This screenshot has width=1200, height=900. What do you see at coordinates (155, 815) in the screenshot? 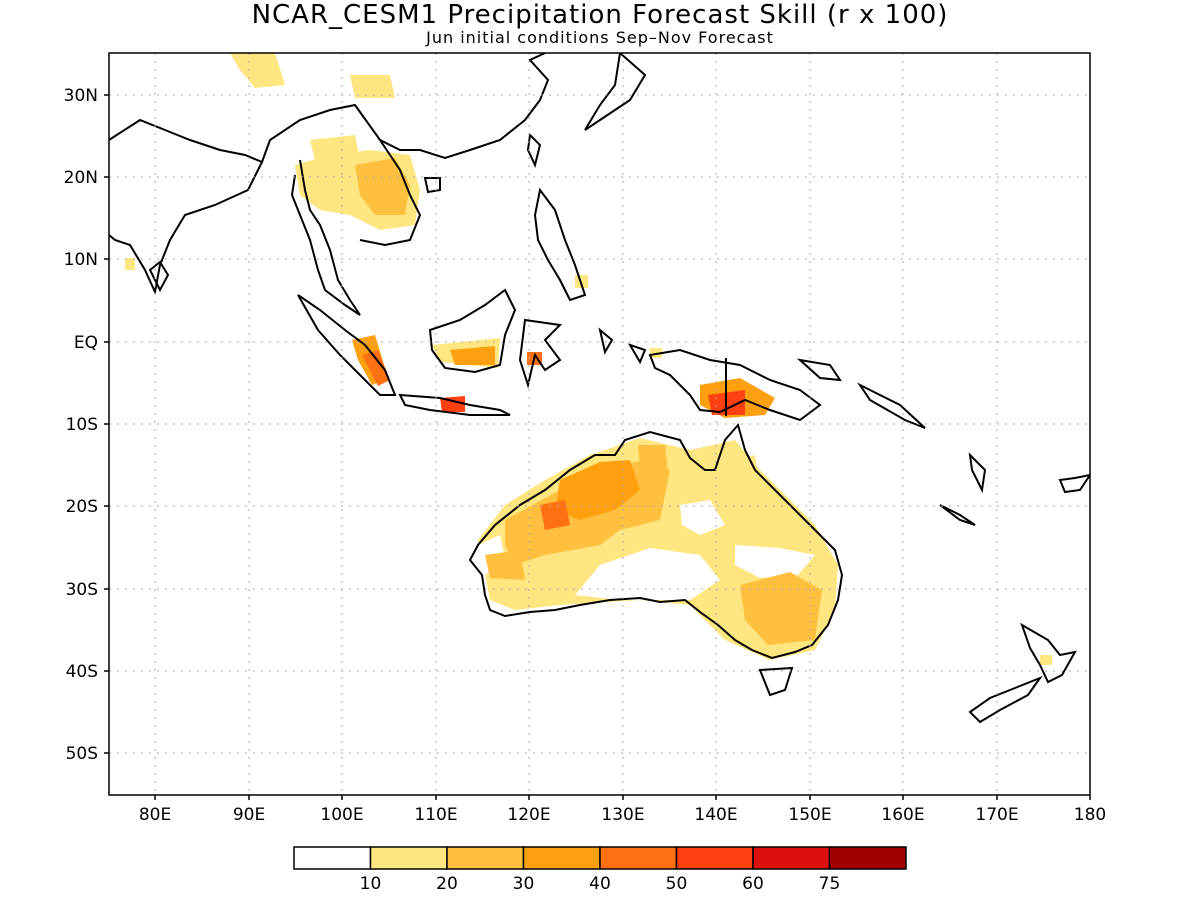
I see `lon-tick-label: 80E` at bounding box center [155, 815].